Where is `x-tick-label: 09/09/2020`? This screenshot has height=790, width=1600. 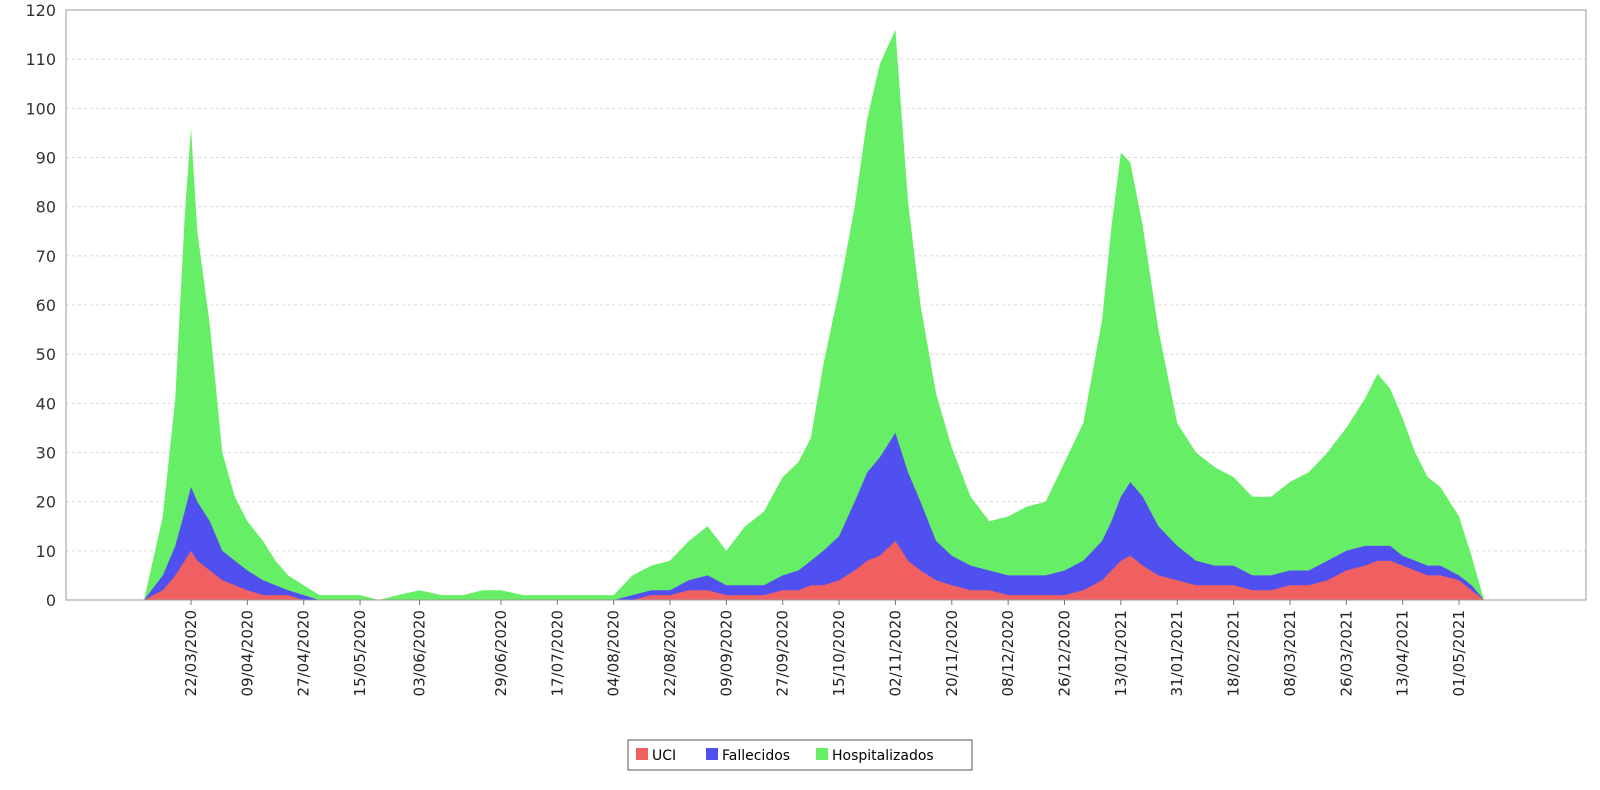 x-tick-label: 09/09/2020 is located at coordinates (726, 653).